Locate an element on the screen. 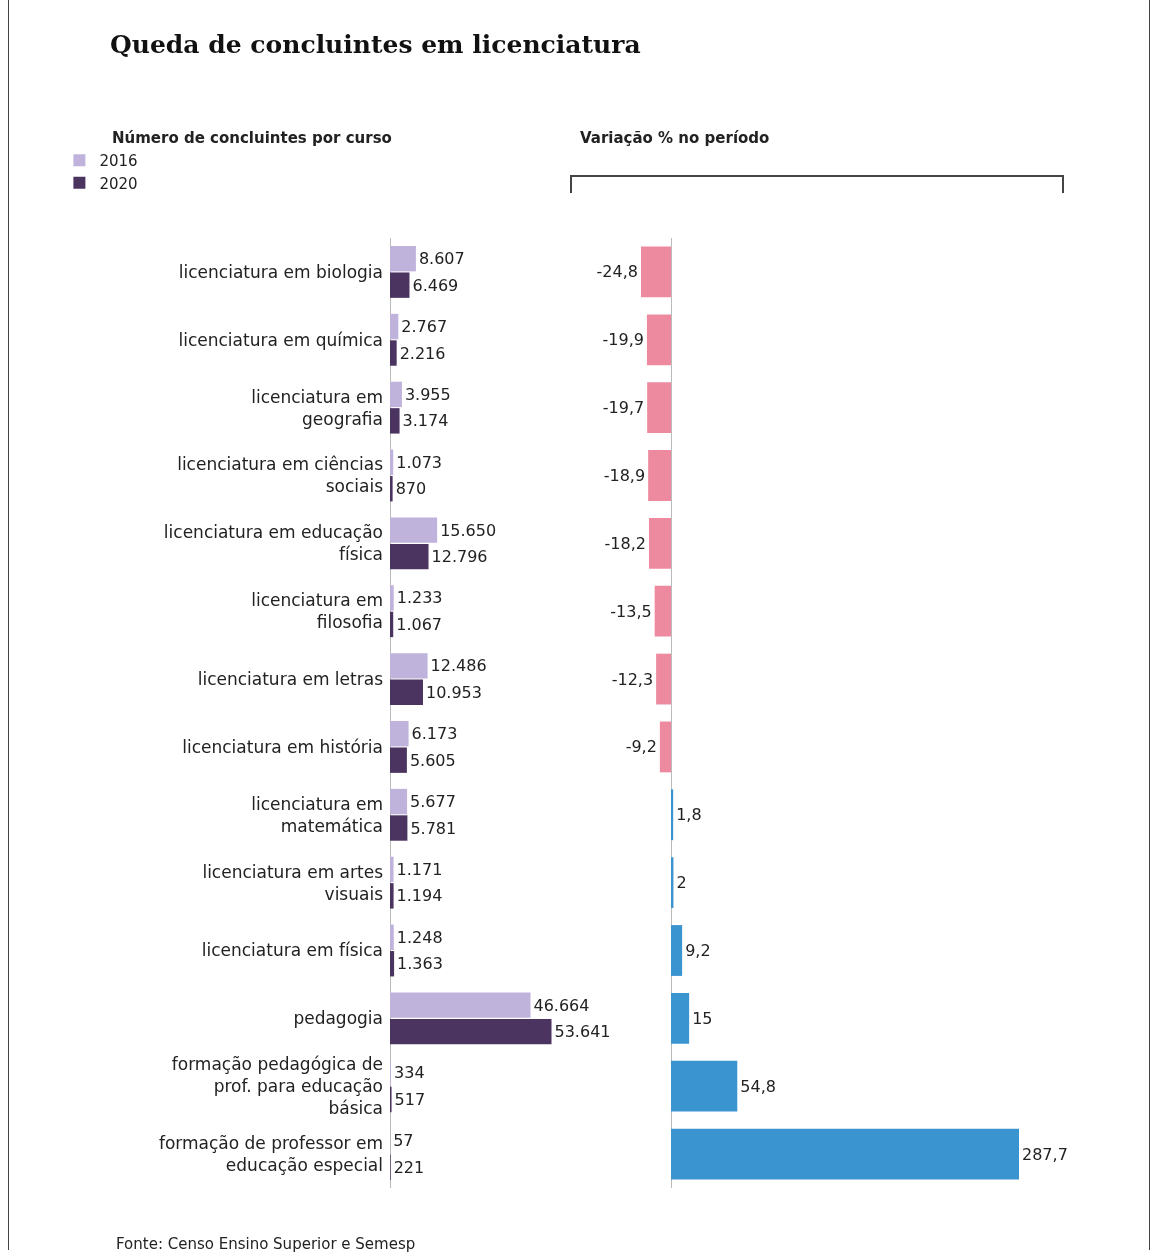 This screenshot has width=1161, height=1252. data-label: 2.767 is located at coordinates (424, 327).